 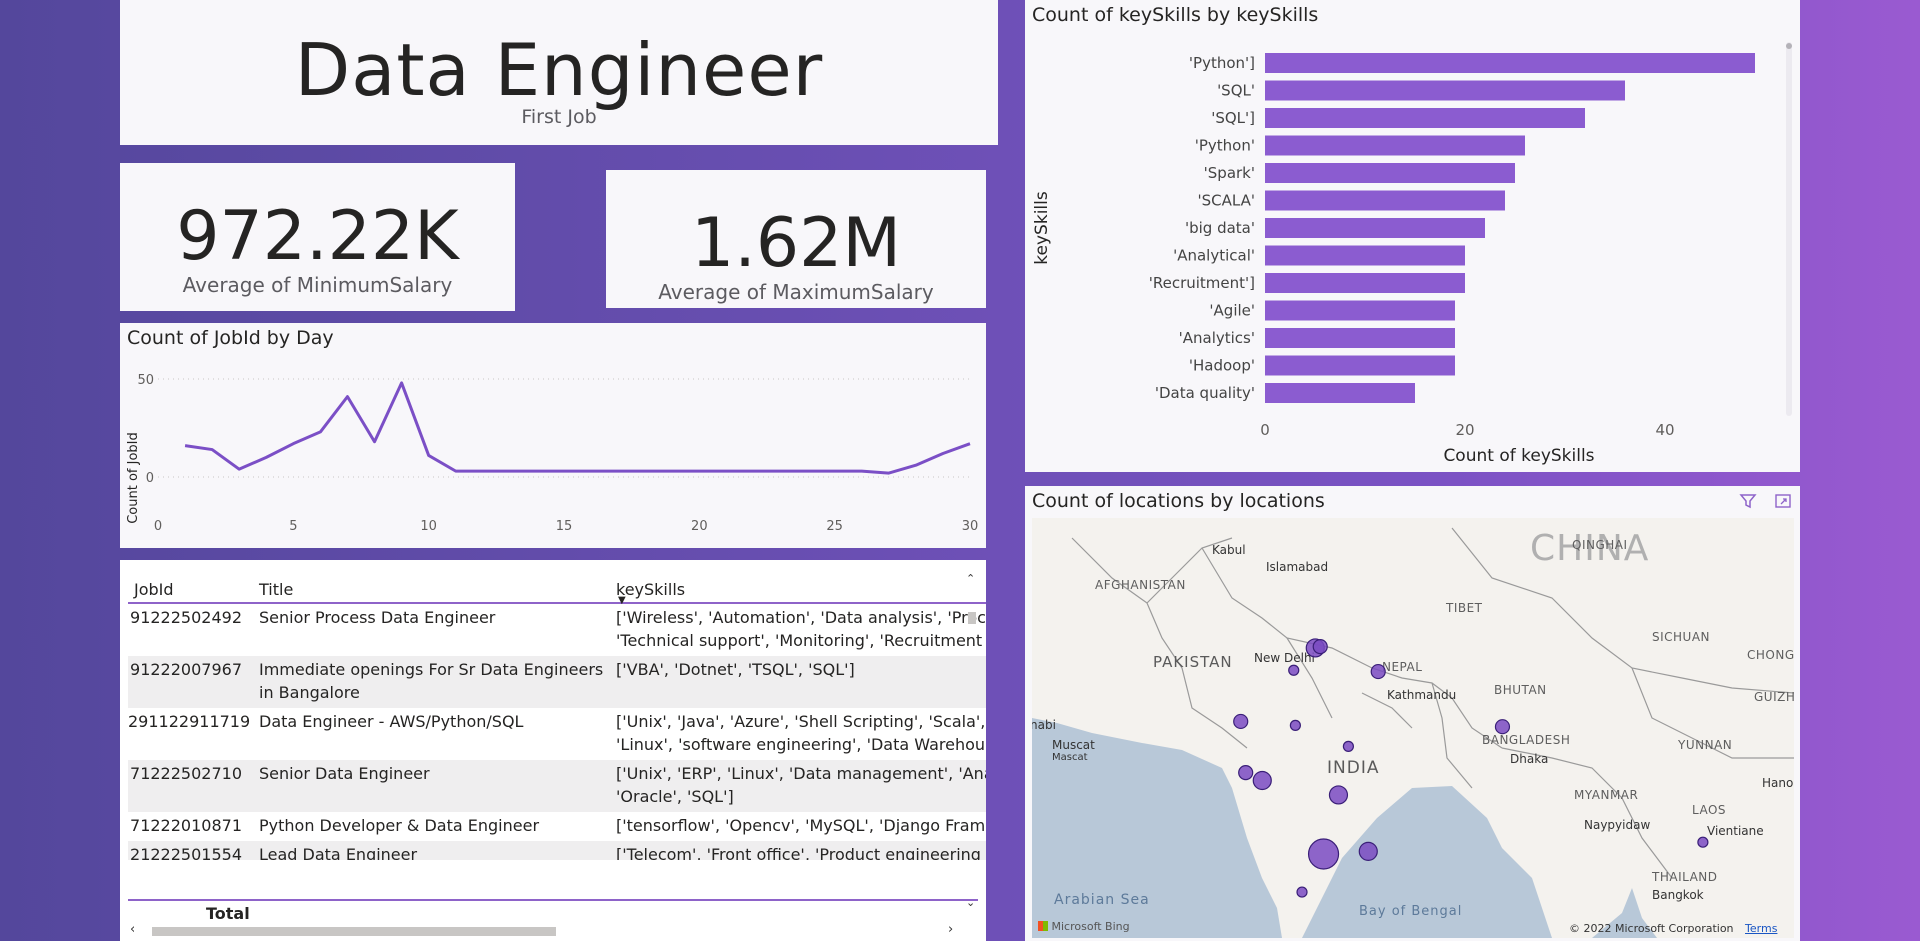 I want to click on table-horizontal-scrollbar: ‹ ›, so click(x=548, y=930).